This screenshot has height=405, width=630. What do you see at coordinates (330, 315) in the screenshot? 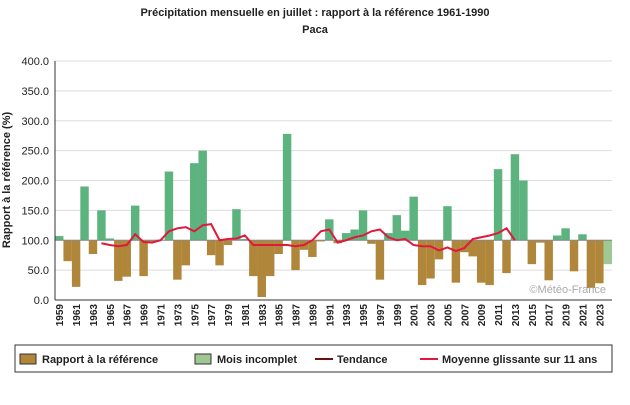
I see `x-tick-label: 1991` at bounding box center [330, 315].